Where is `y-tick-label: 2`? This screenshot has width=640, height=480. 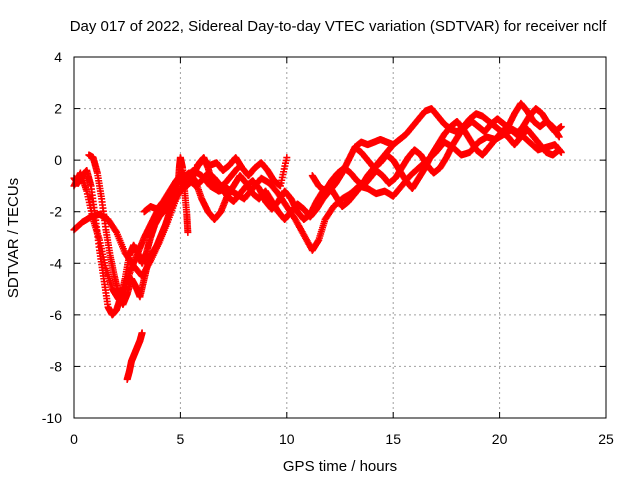 y-tick-label: 2 is located at coordinates (58, 109).